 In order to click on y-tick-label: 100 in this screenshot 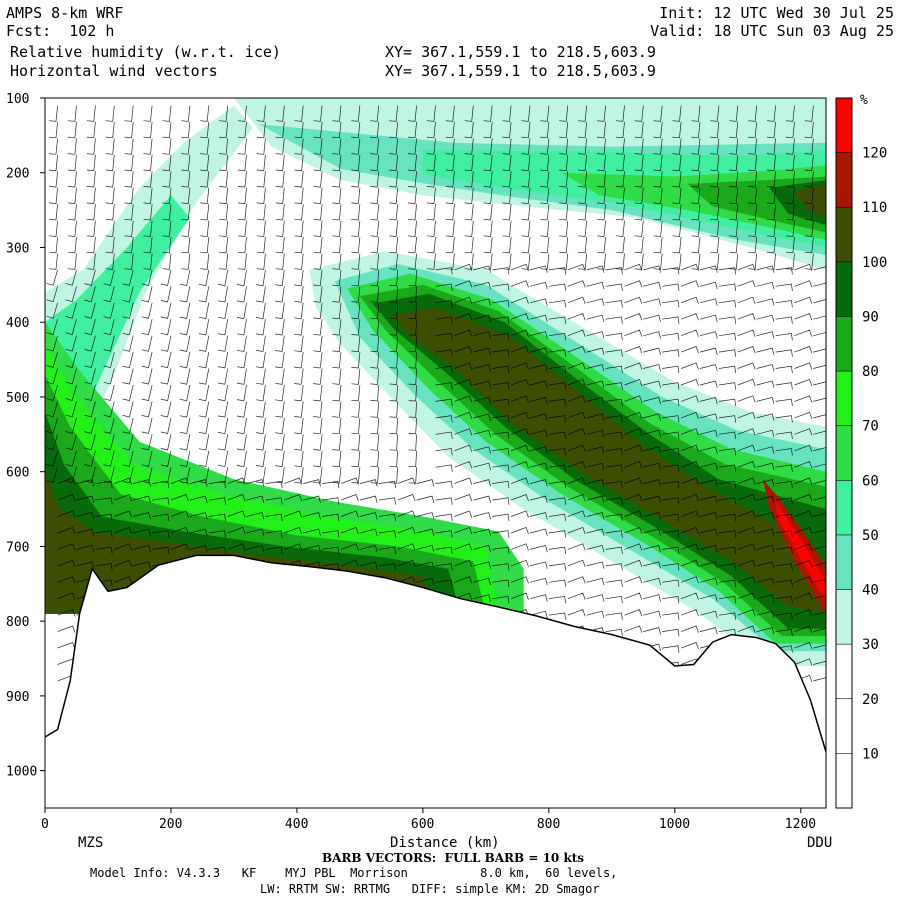, I will do `click(17, 99)`.